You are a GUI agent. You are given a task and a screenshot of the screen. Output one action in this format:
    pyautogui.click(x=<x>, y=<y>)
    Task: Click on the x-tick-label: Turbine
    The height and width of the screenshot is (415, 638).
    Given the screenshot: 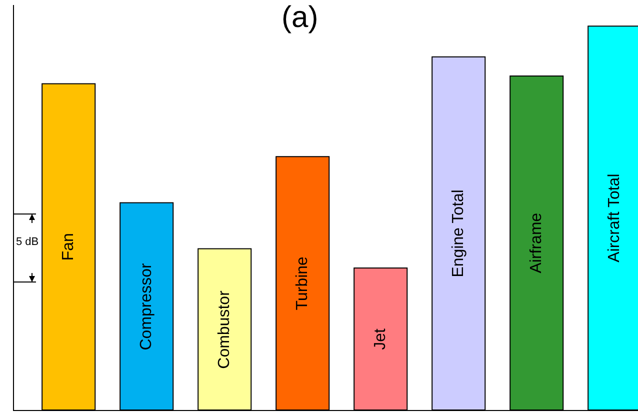 What is the action you would take?
    pyautogui.click(x=303, y=283)
    